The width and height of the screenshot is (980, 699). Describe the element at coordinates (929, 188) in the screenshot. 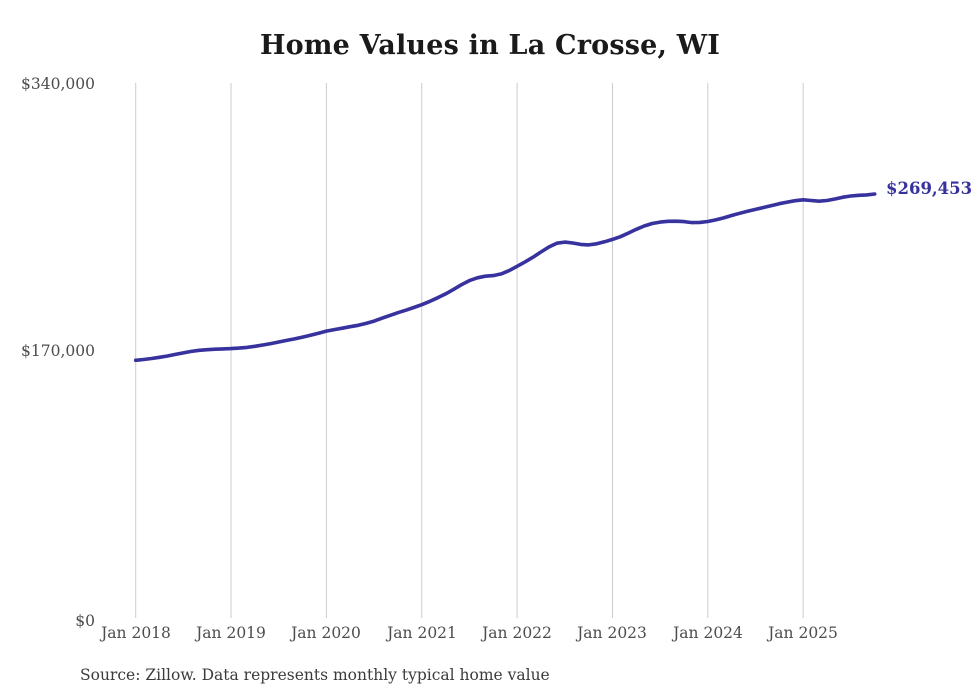

I see `last-value-label: $269,453` at that location.